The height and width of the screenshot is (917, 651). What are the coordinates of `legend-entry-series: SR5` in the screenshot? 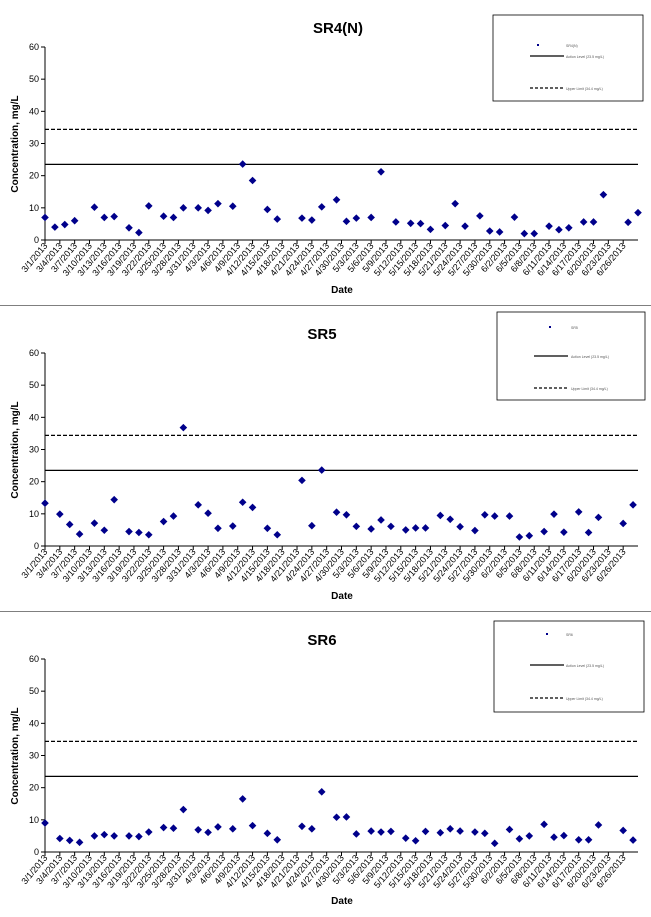 It's located at (574, 328).